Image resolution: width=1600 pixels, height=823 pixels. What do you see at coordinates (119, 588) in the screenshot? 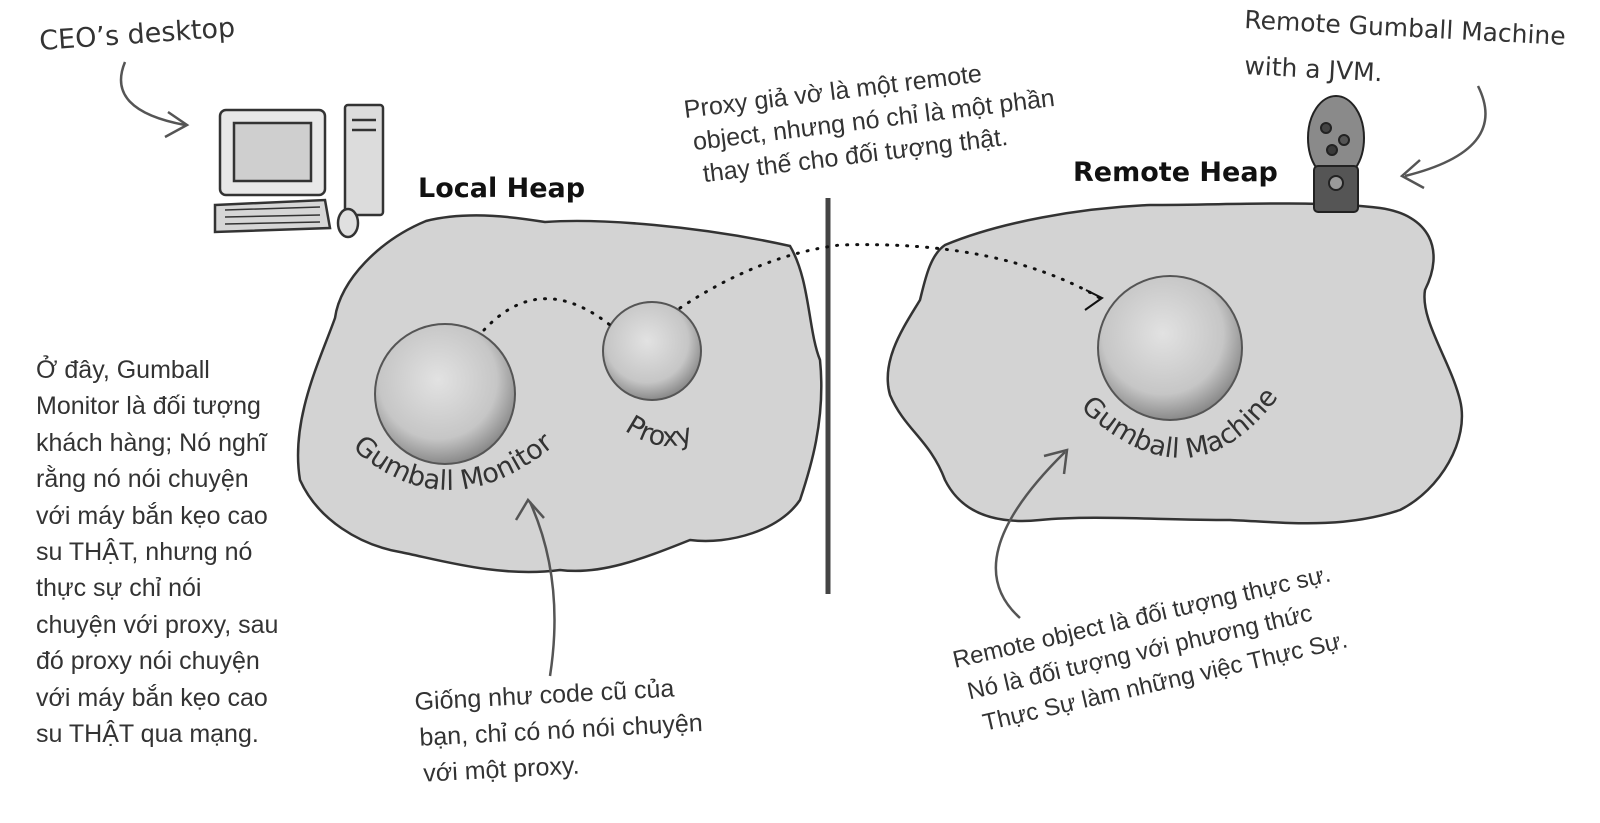
I see `left-note-line: thực sự chỉ nói` at bounding box center [119, 588].